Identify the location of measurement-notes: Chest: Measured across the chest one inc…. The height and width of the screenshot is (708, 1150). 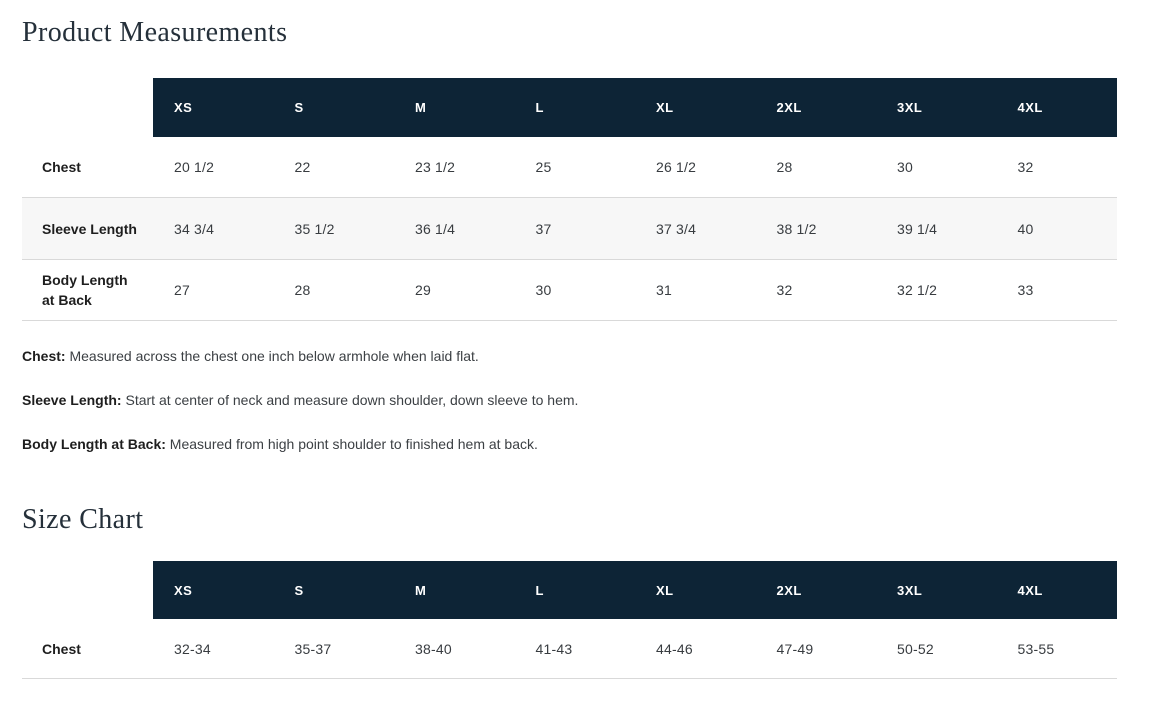
(569, 400).